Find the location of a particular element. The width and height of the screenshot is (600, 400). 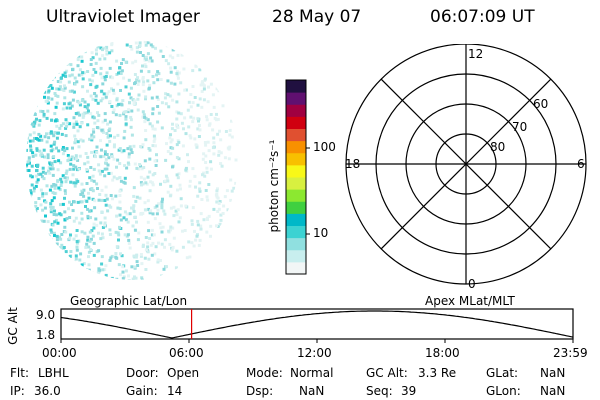

info-ip-value: 36.0 is located at coordinates (47, 391).